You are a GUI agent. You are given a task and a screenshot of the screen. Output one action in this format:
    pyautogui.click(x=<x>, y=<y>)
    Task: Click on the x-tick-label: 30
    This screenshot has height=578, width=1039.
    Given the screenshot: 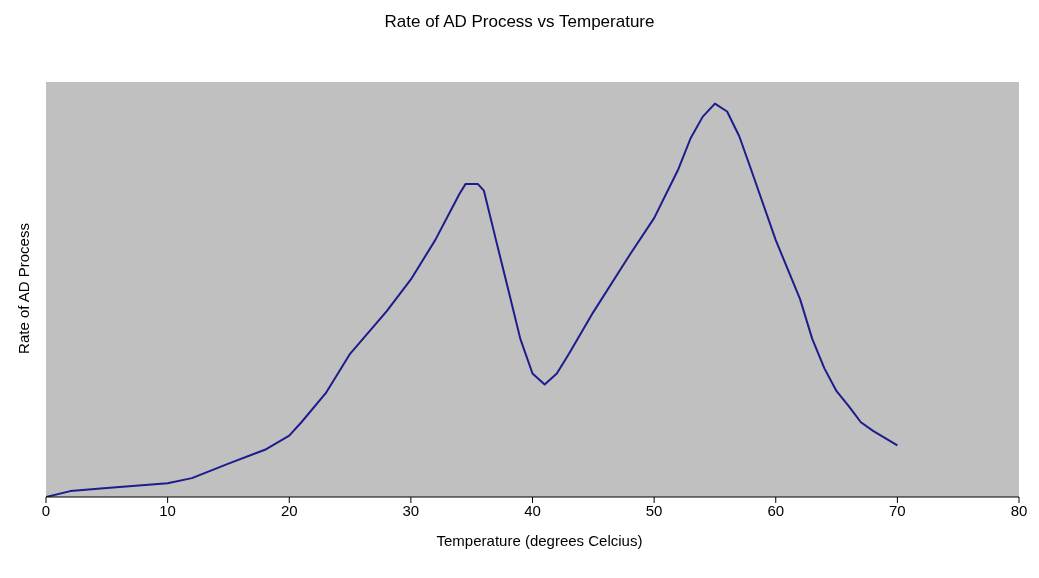 What is the action you would take?
    pyautogui.click(x=411, y=510)
    